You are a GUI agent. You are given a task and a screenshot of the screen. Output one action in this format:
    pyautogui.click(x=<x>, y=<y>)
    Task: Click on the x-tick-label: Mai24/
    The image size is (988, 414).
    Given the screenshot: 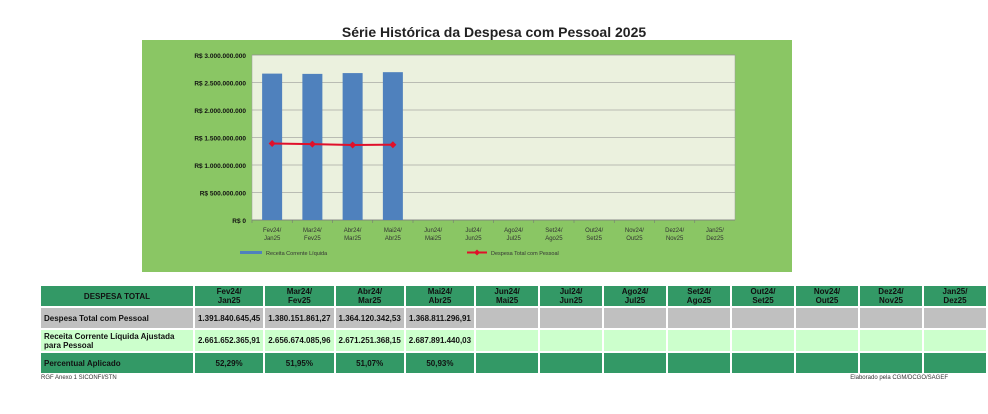 What is the action you would take?
    pyautogui.click(x=393, y=231)
    